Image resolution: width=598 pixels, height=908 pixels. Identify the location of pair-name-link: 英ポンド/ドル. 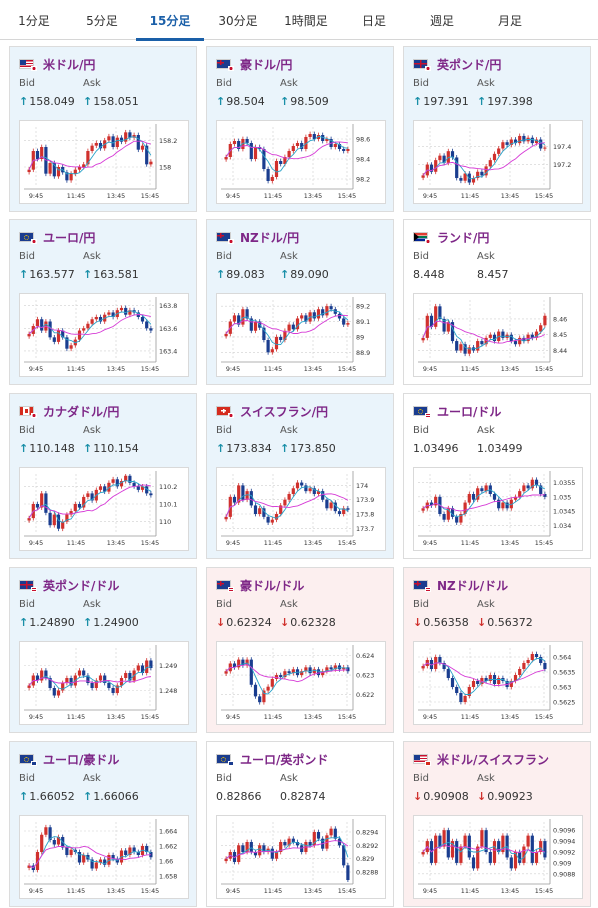
(81, 586).